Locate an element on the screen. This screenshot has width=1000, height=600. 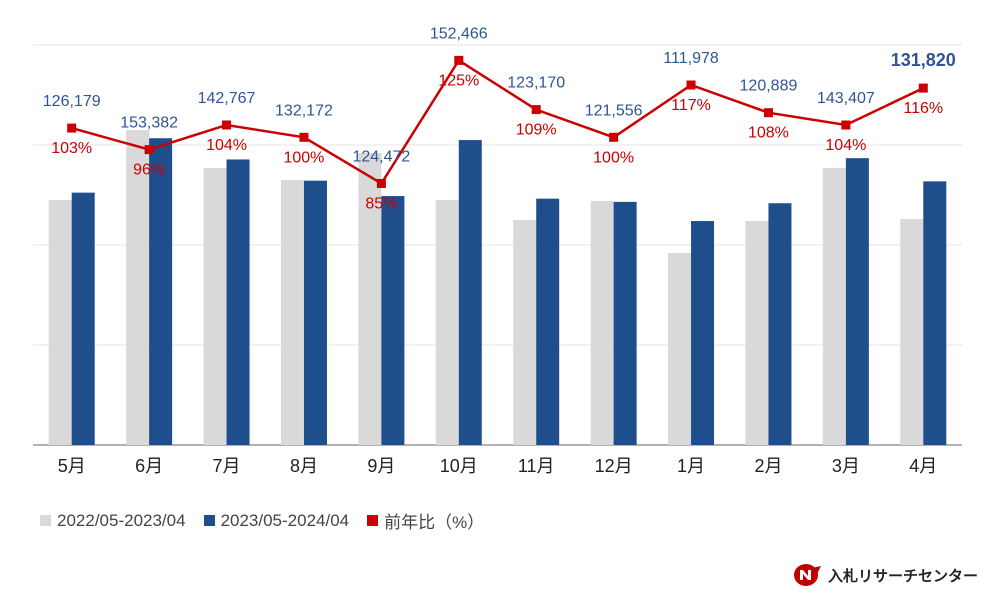
value-label: 121,556 is located at coordinates (614, 110).